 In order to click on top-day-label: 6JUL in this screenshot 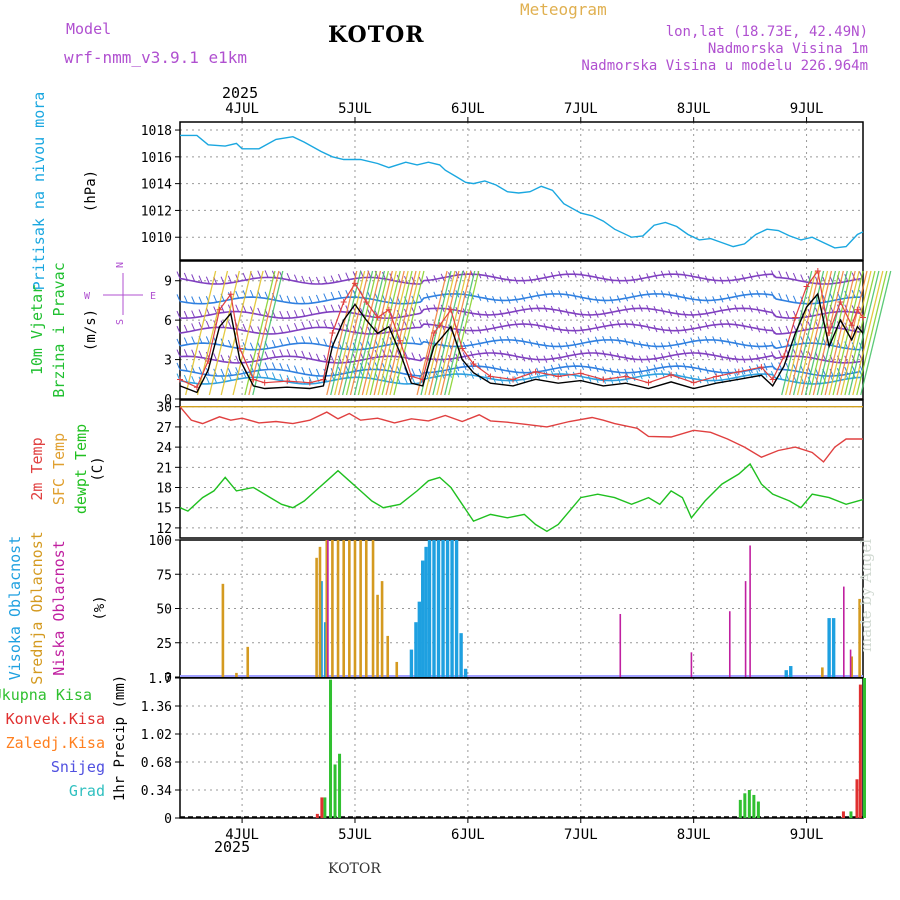, I will do `click(468, 109)`.